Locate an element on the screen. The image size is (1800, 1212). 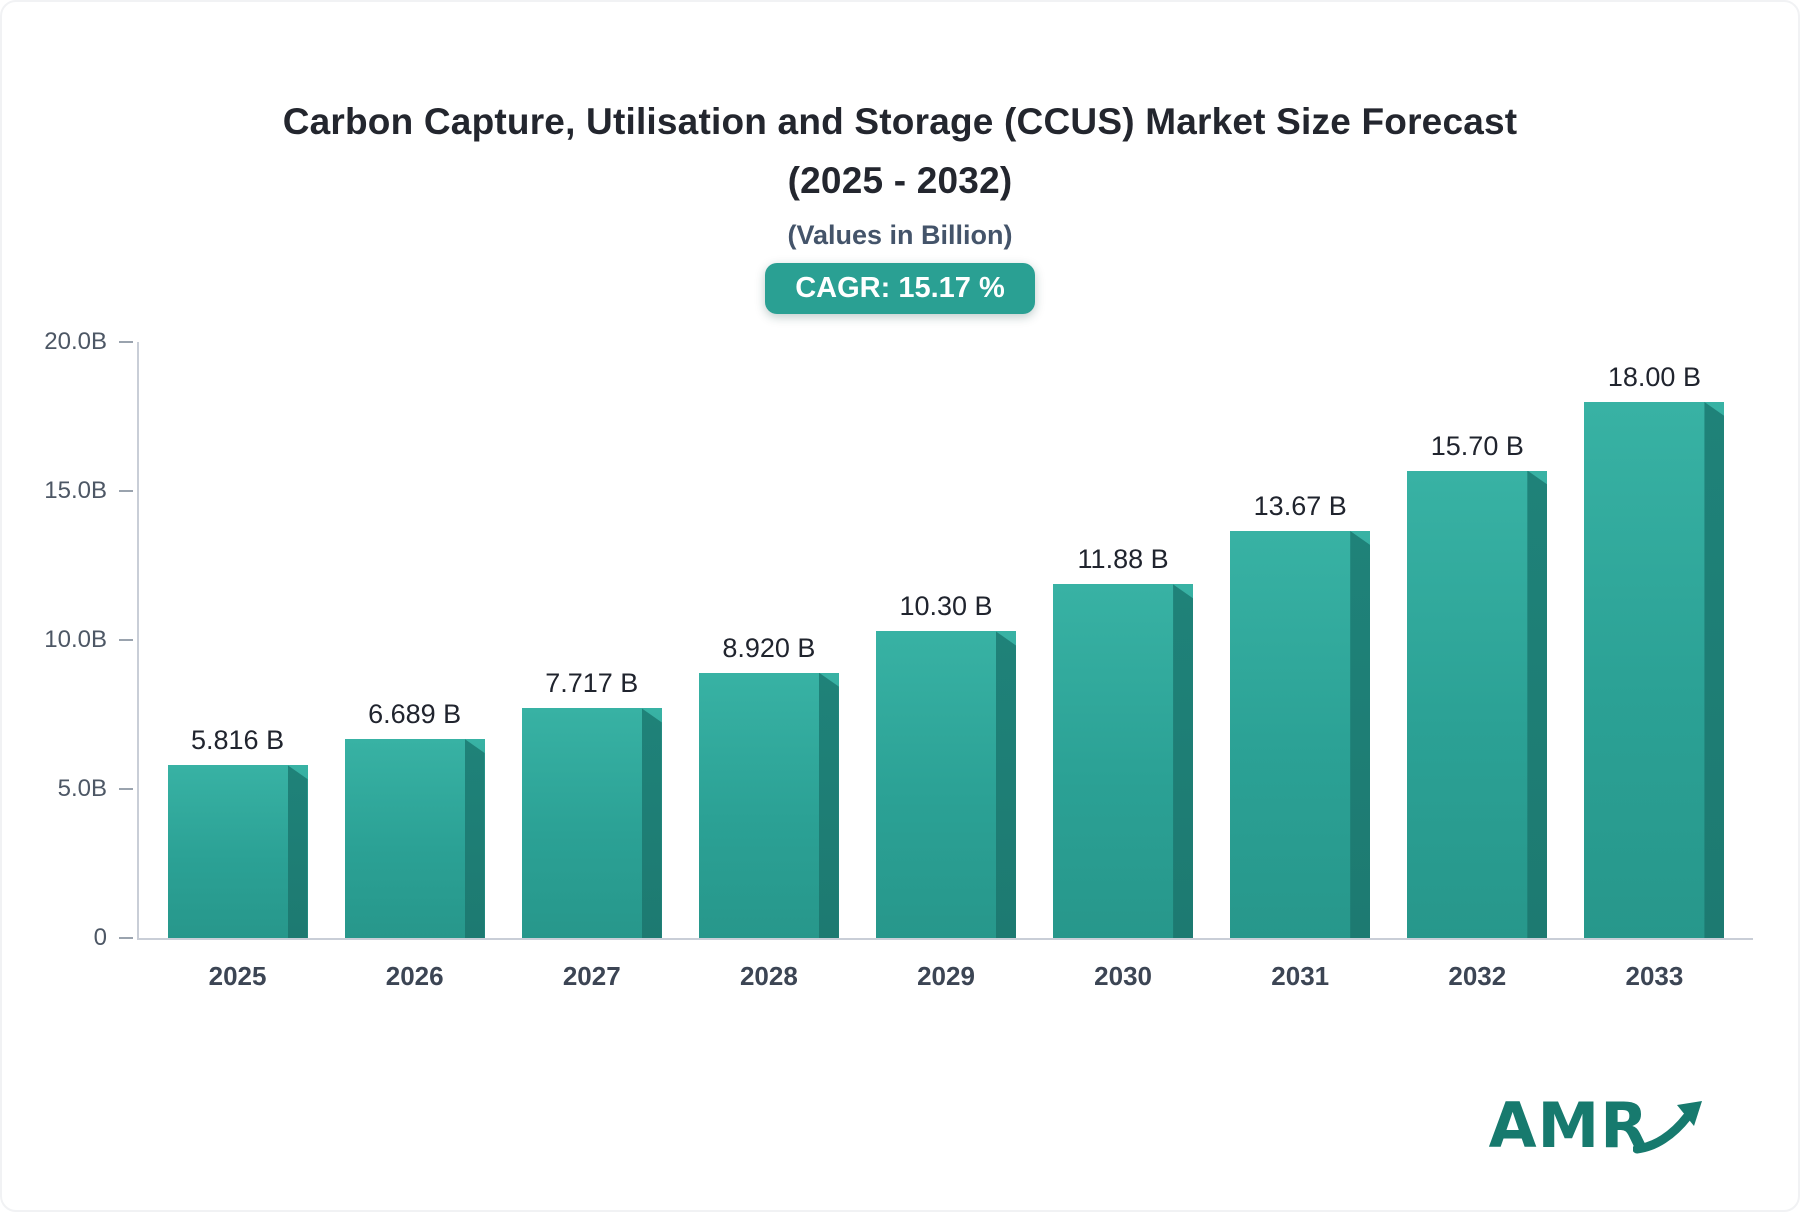
logo-text: AMR is located at coordinates (1568, 1125).